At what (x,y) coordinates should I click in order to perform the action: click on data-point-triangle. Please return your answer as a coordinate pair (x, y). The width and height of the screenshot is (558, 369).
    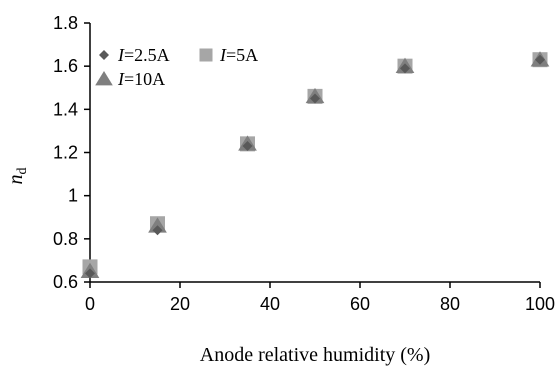
    Looking at the image, I should click on (157, 225).